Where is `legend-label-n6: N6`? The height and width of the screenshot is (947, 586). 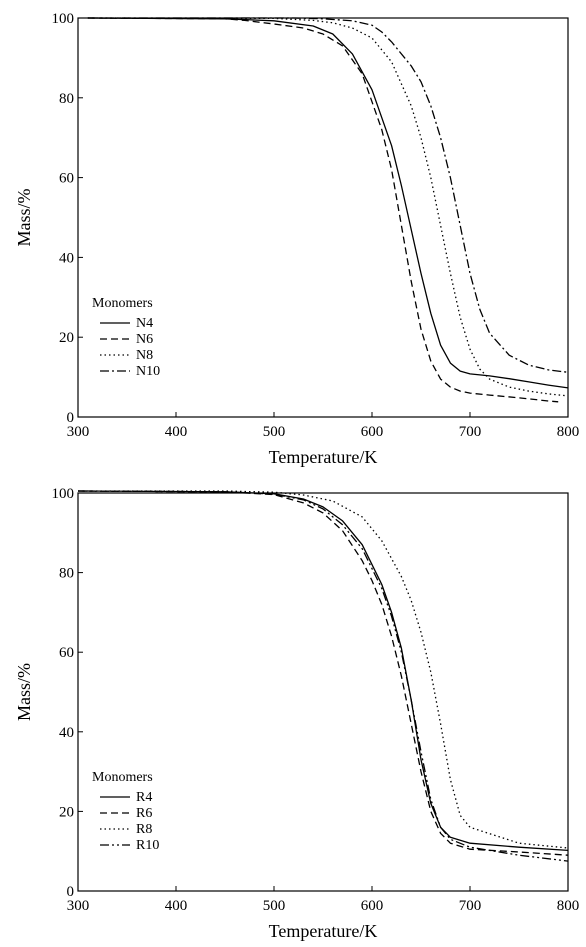 legend-label-n6: N6 is located at coordinates (144, 339).